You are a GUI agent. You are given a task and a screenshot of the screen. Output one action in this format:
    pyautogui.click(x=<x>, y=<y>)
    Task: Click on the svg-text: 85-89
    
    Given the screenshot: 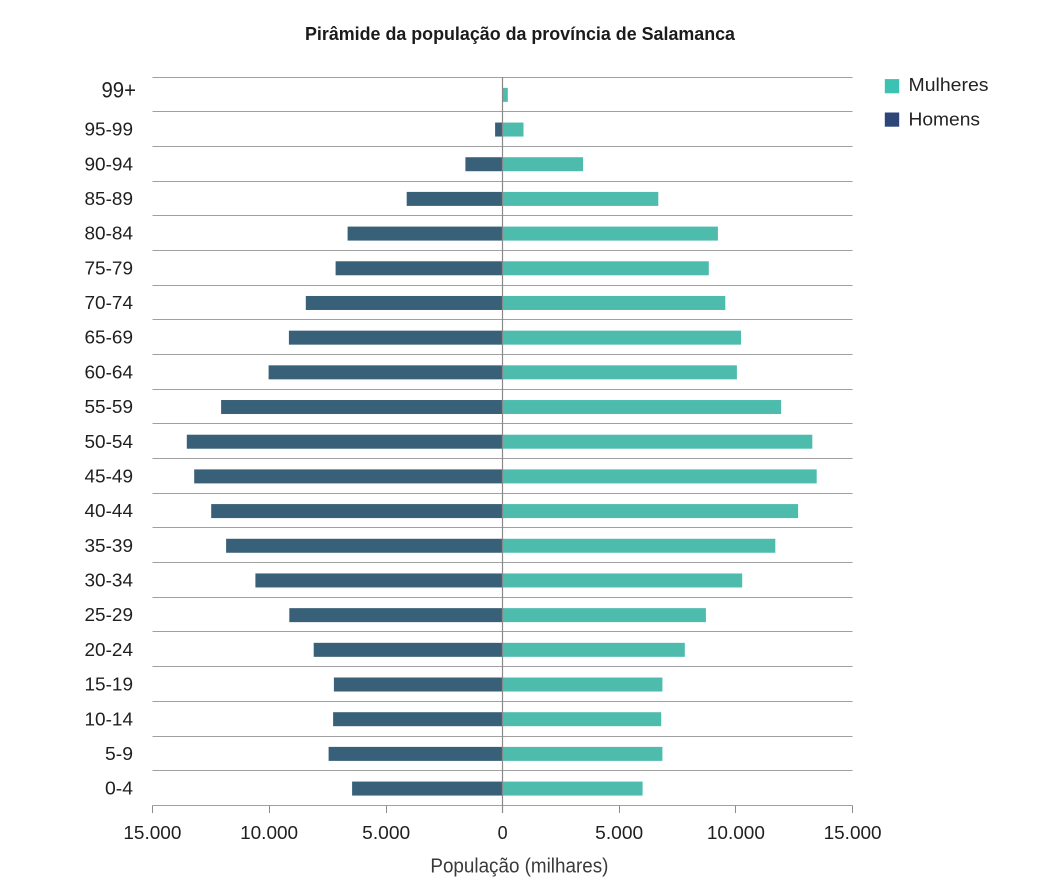 What is the action you would take?
    pyautogui.click(x=109, y=199)
    